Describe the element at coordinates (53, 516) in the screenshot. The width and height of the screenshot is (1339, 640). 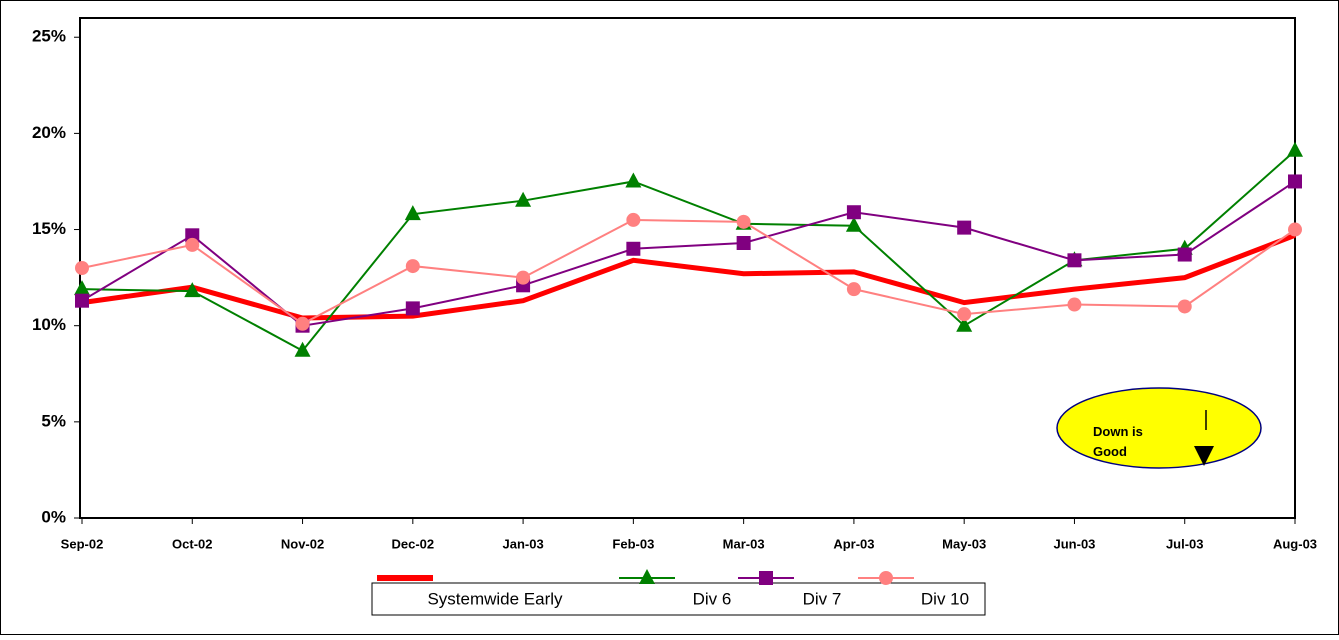
I see `y-tick-label: 0%` at that location.